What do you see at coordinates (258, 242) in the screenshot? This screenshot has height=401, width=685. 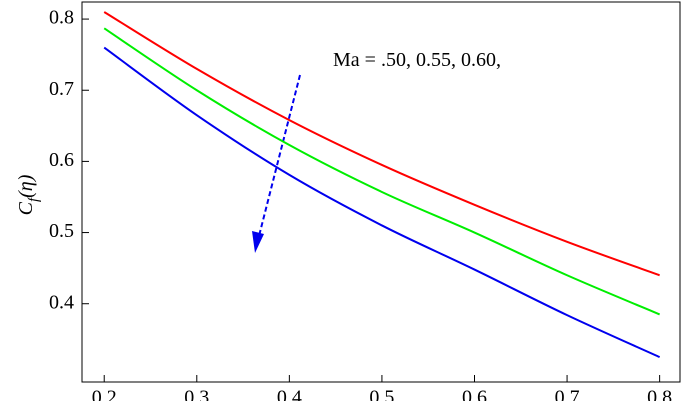 I see `arrow-head` at bounding box center [258, 242].